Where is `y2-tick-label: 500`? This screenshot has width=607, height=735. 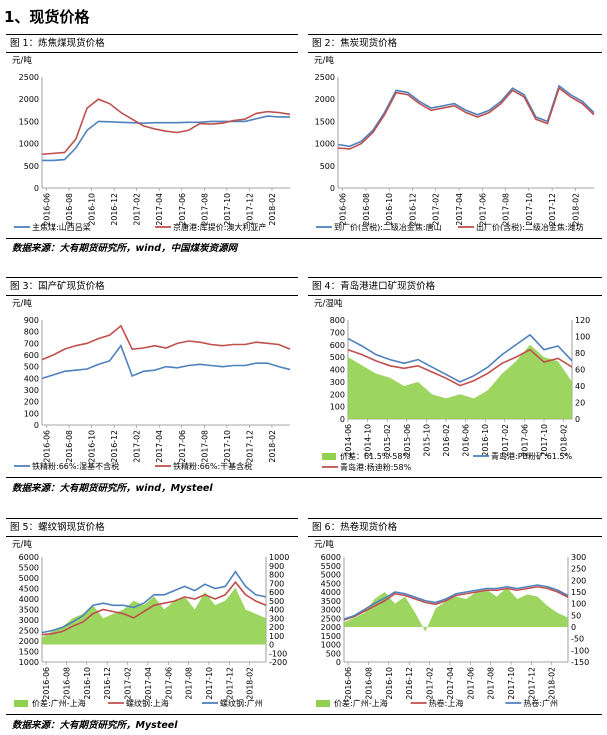 y2-tick-label: 500 is located at coordinates (276, 601).